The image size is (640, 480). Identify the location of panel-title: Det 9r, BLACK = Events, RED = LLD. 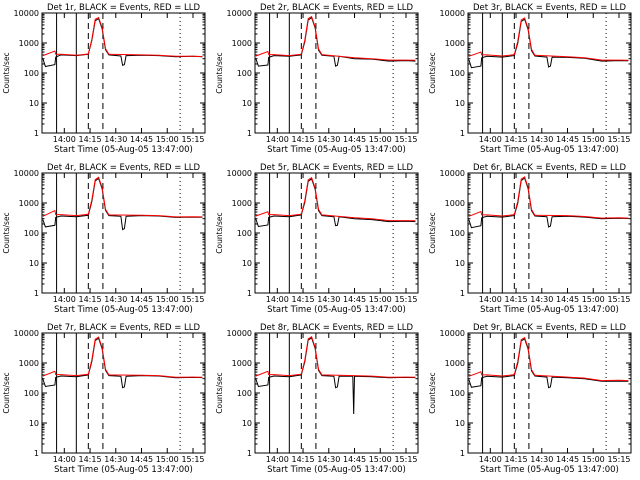
(550, 328).